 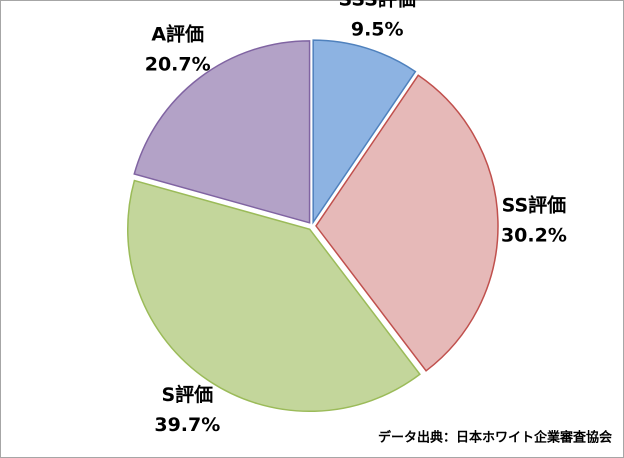 I want to click on source-note: データ出典：日本ホワイト企業審査協会, so click(x=495, y=438).